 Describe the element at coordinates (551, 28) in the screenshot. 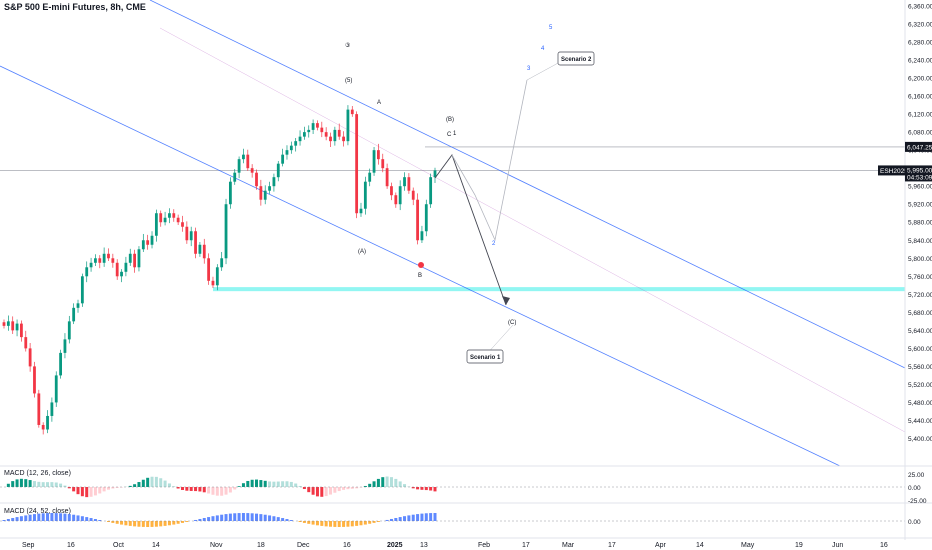

I see `wave-label: 5` at that location.